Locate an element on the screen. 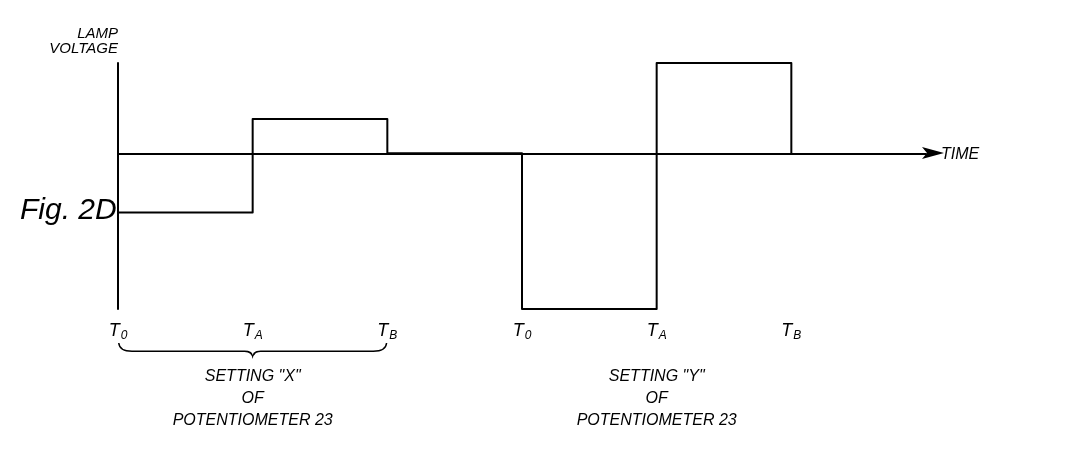 Image resolution: width=1084 pixels, height=452 pixels. text: SETTING "Y" OF POTENTIOMETER 23 is located at coordinates (656, 397).